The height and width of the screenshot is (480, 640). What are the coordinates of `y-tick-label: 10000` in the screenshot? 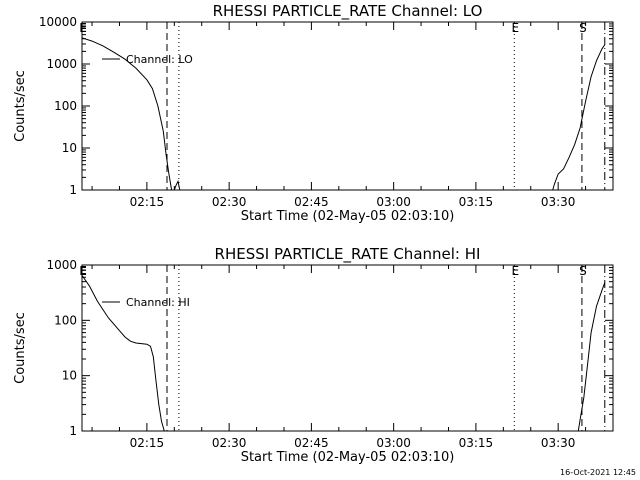 It's located at (58, 22).